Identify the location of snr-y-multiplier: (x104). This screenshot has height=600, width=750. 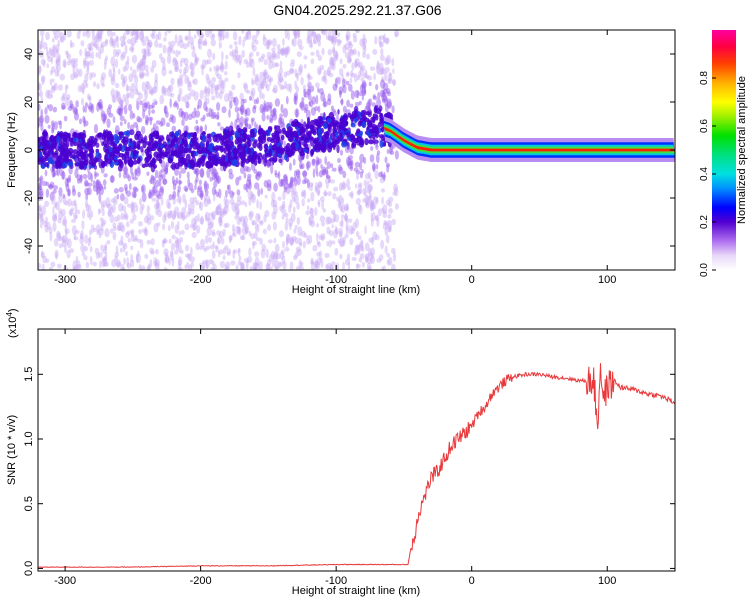
(12, 323).